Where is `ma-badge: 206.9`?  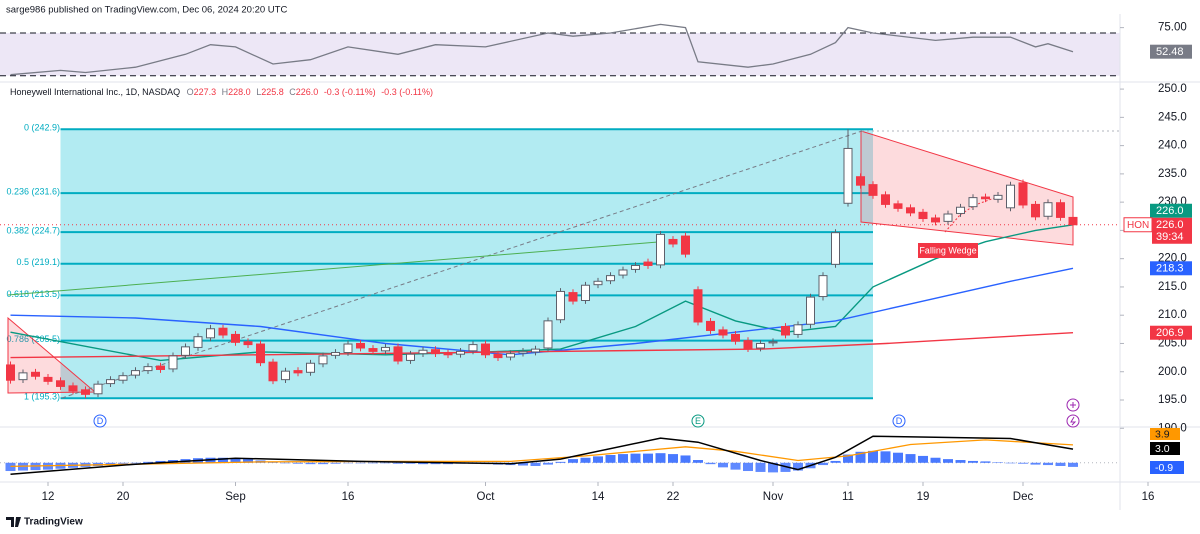 ma-badge: 206.9 is located at coordinates (1170, 333).